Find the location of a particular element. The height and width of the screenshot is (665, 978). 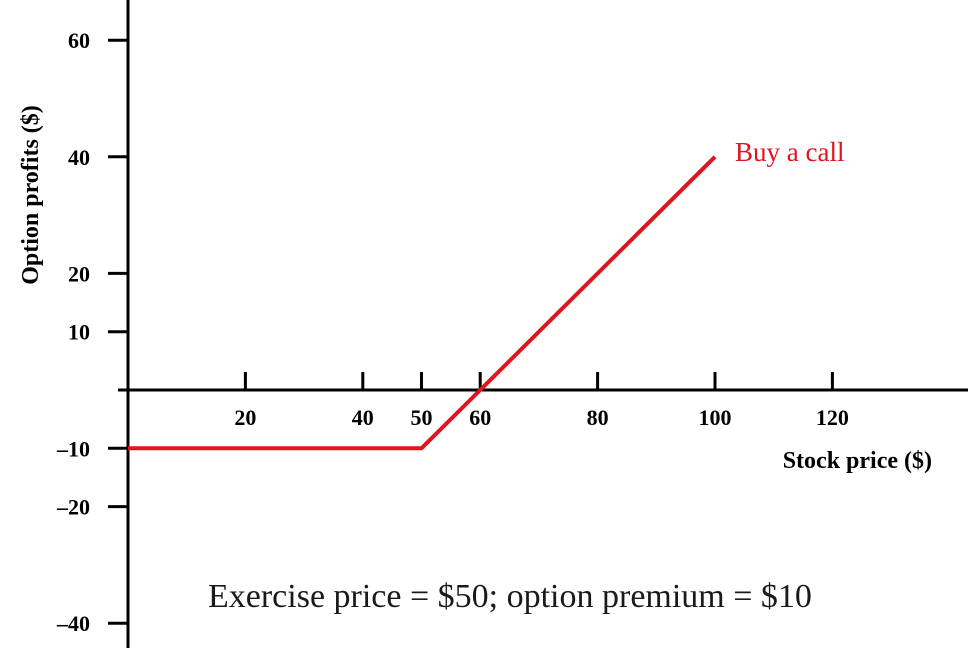

x-tick-label-40: 40 is located at coordinates (363, 417).